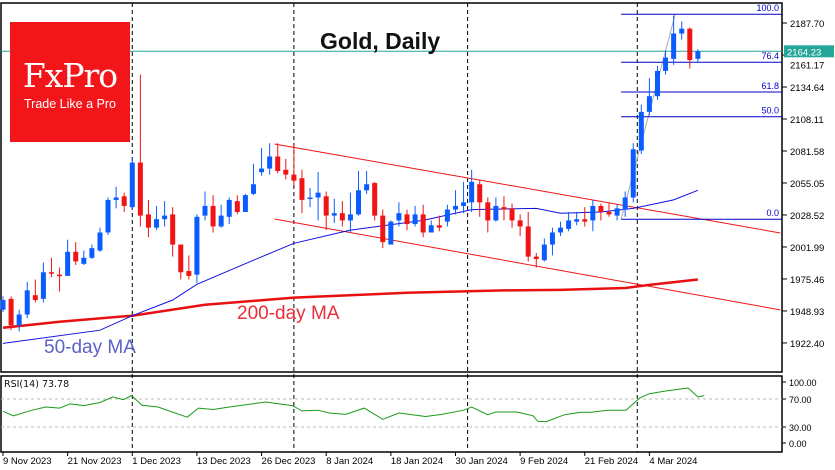  What do you see at coordinates (70, 75) in the screenshot?
I see `logo-brand: FxPro` at bounding box center [70, 75].